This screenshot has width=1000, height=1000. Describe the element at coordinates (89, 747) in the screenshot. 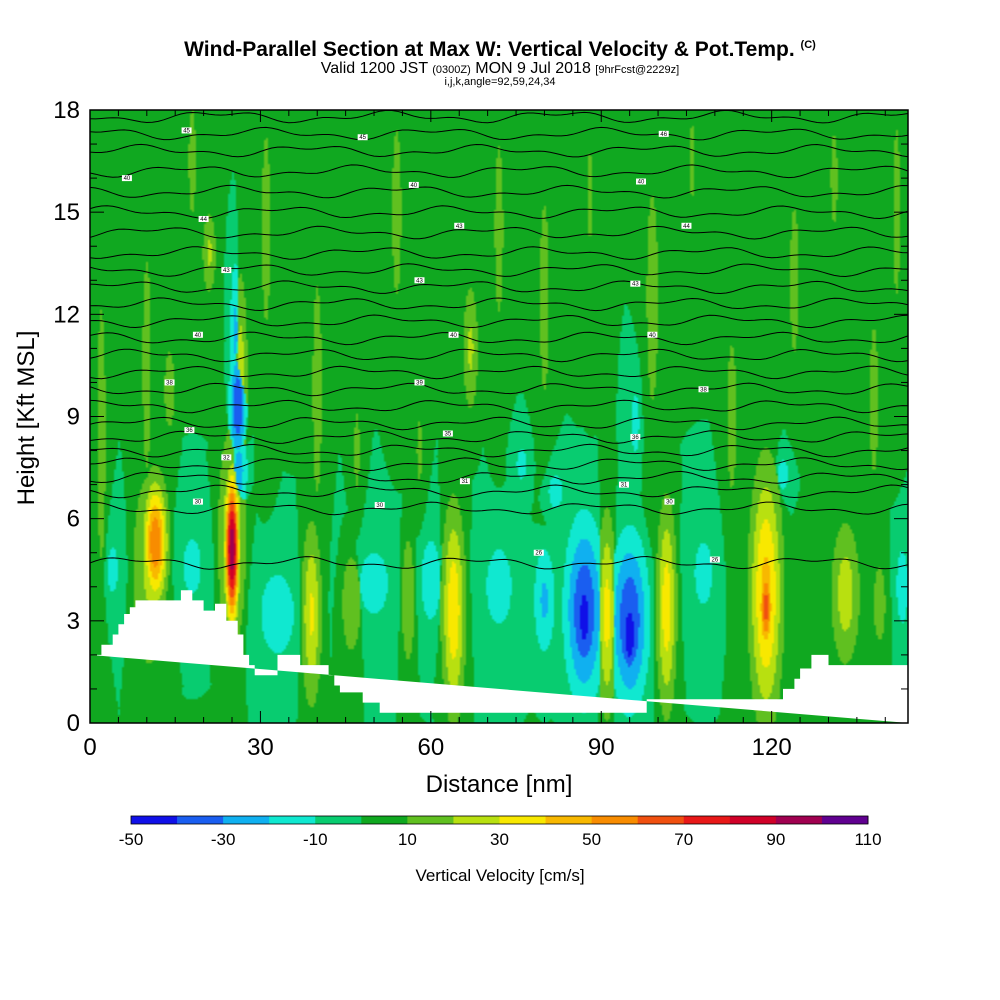

I see `x-tick-label: 0` at that location.